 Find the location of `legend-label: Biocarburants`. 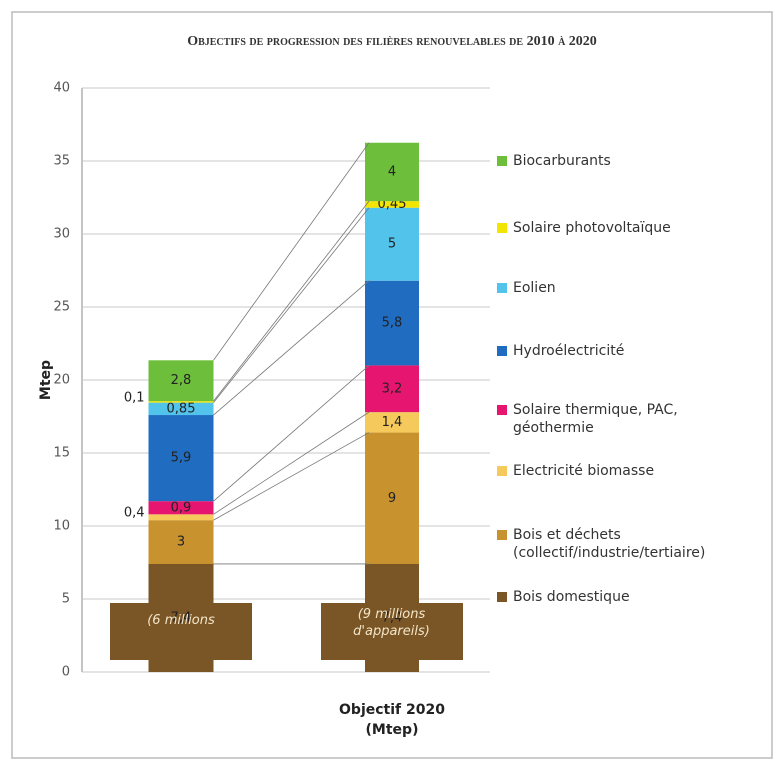

legend-label: Biocarburants is located at coordinates (562, 161).